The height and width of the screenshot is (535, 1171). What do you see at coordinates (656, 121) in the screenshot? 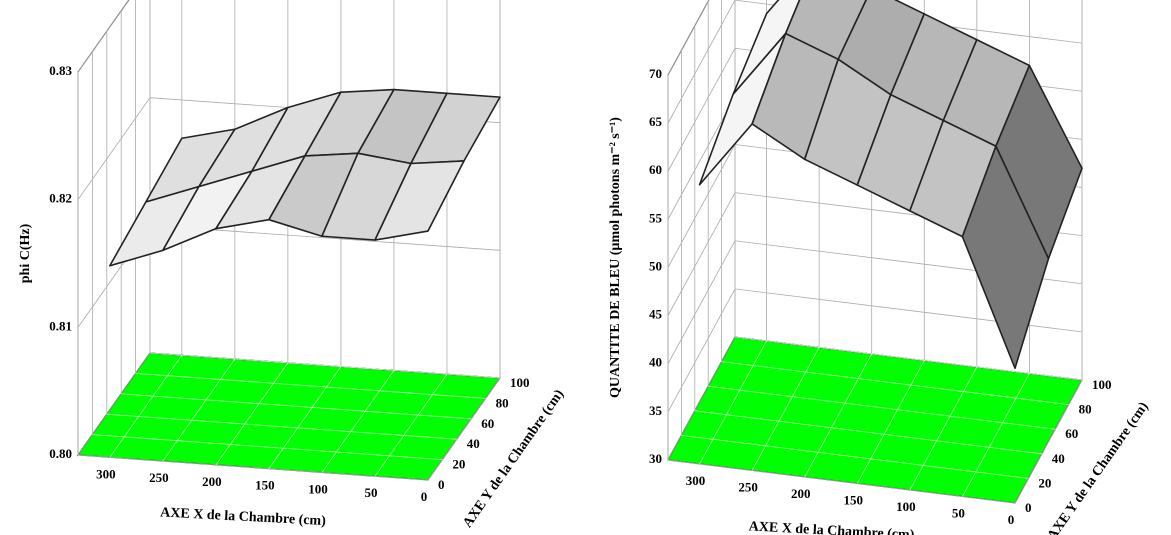
I see `z-tick-label: 65` at bounding box center [656, 121].